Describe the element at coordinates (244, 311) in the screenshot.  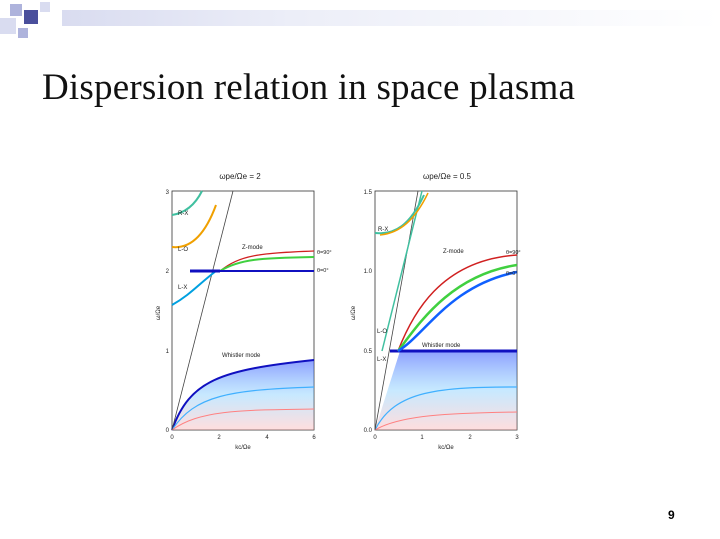
I see `left-panel: ωpe/Ωe = 2 0 2 4 6 0 1 2 3 kc/Ωe` at that location.